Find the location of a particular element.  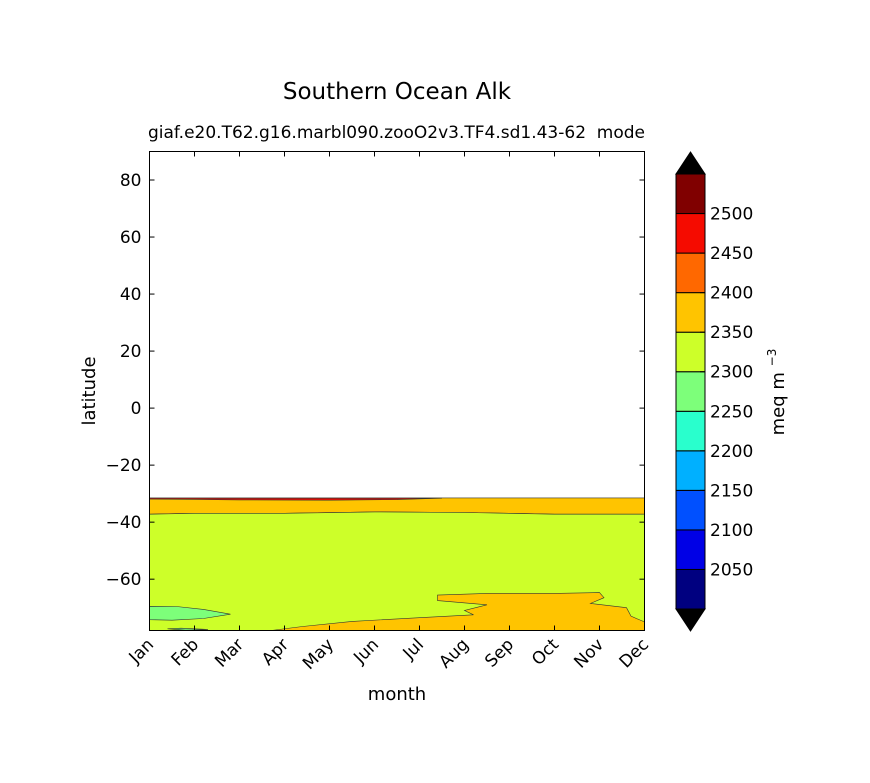

x-tick-label: Oct is located at coordinates (545, 652).